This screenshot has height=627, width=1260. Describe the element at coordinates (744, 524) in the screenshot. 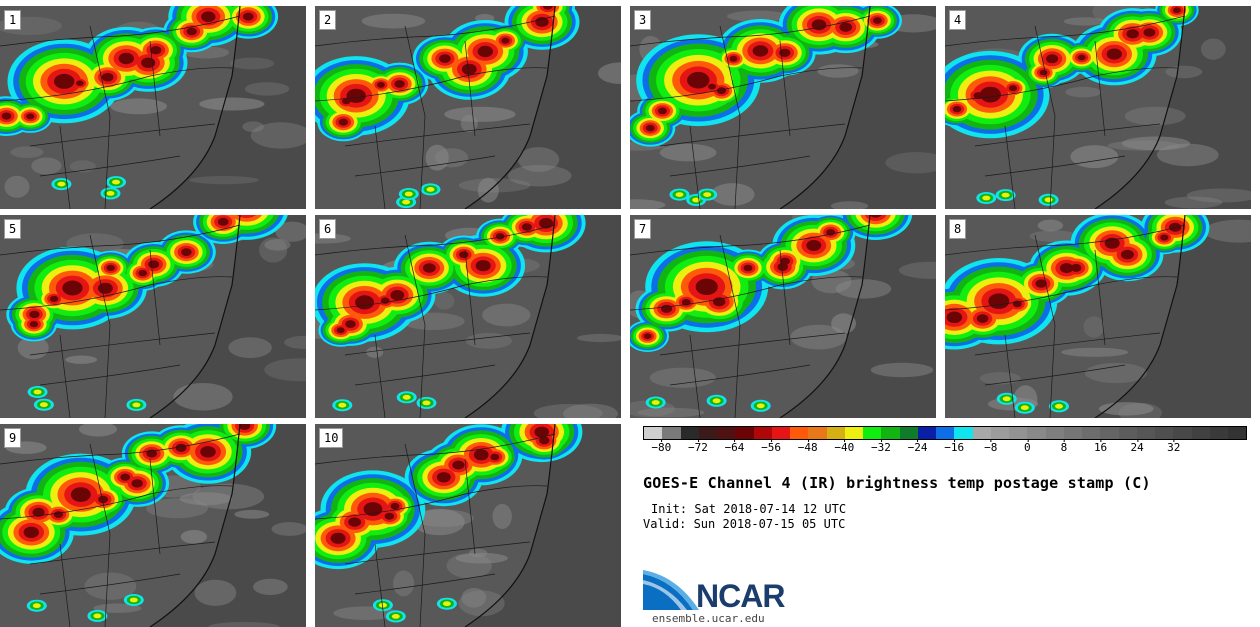

I see `valid-time: Valid: Sun 2018-07-15 05 UTC` at that location.